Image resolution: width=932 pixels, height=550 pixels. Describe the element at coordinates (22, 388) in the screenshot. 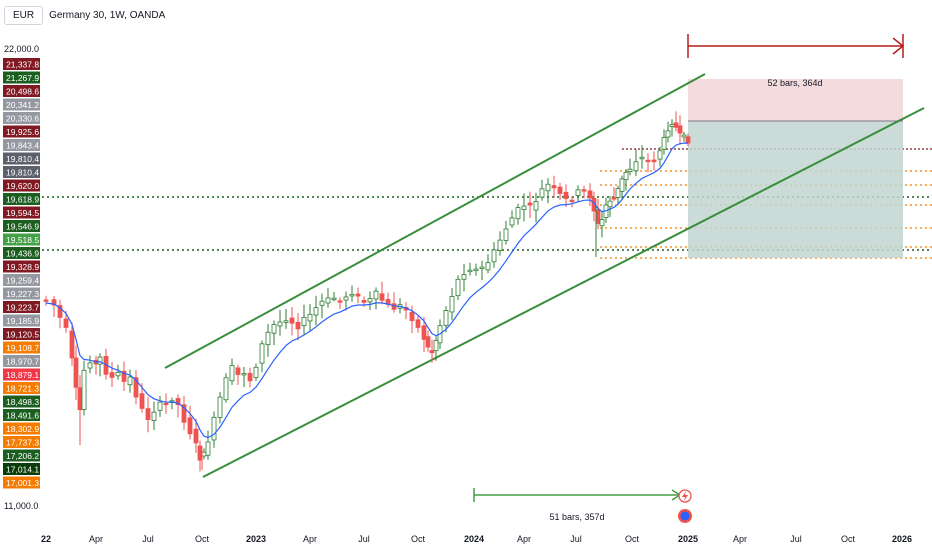

I see `price-tag-label: 18,721.3` at that location.